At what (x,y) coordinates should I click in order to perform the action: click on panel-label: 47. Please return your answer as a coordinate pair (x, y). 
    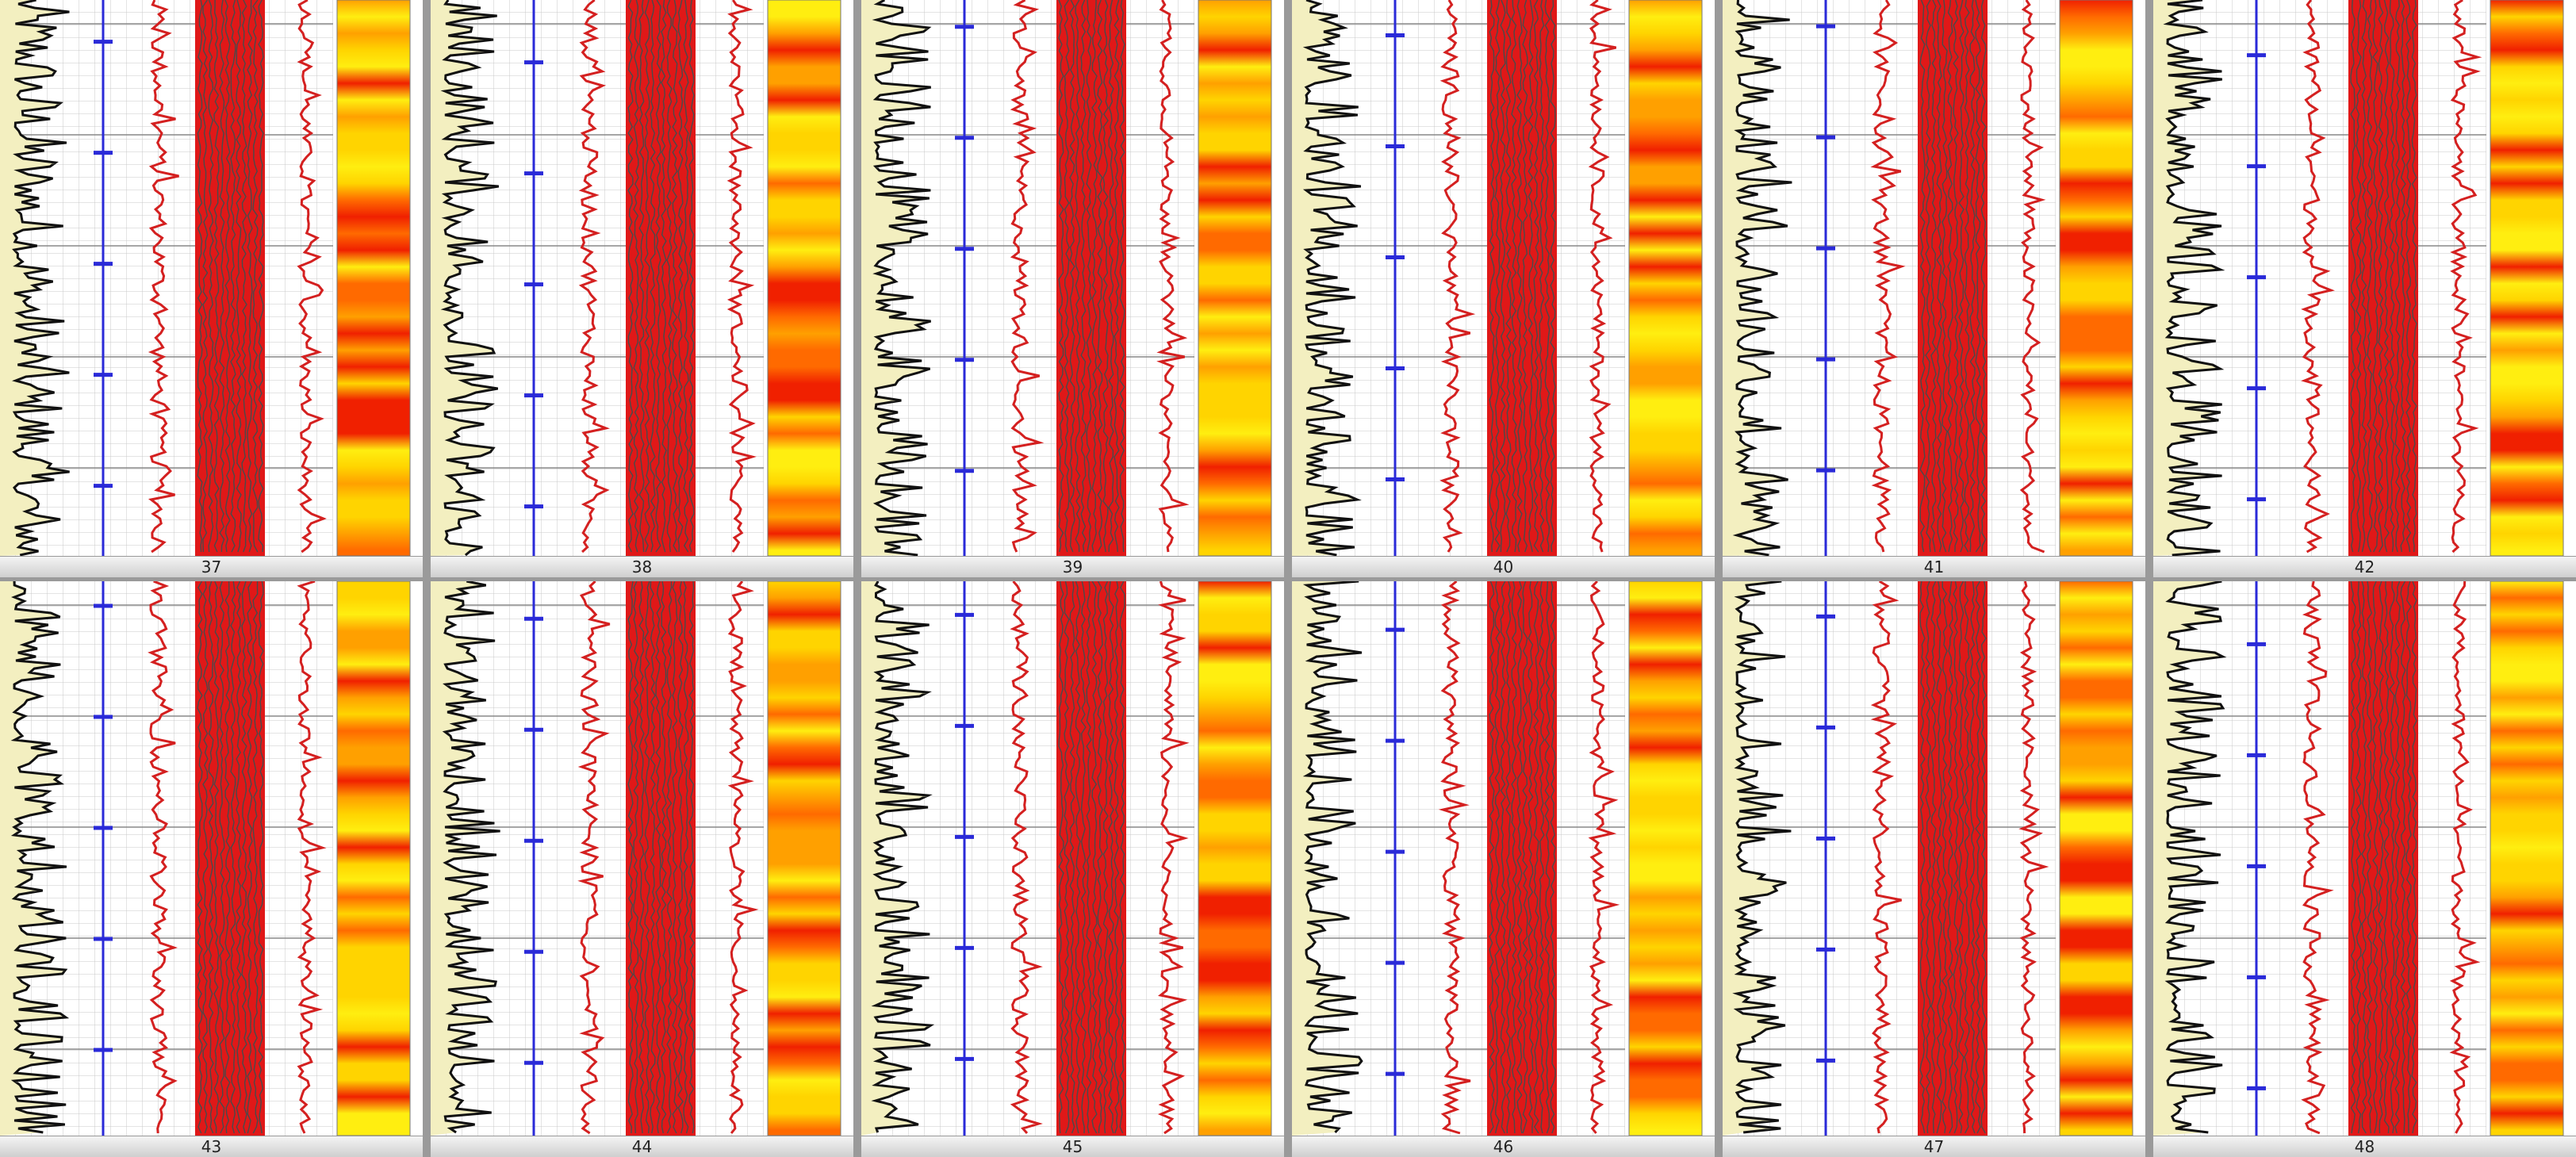
    Looking at the image, I should click on (1934, 1147).